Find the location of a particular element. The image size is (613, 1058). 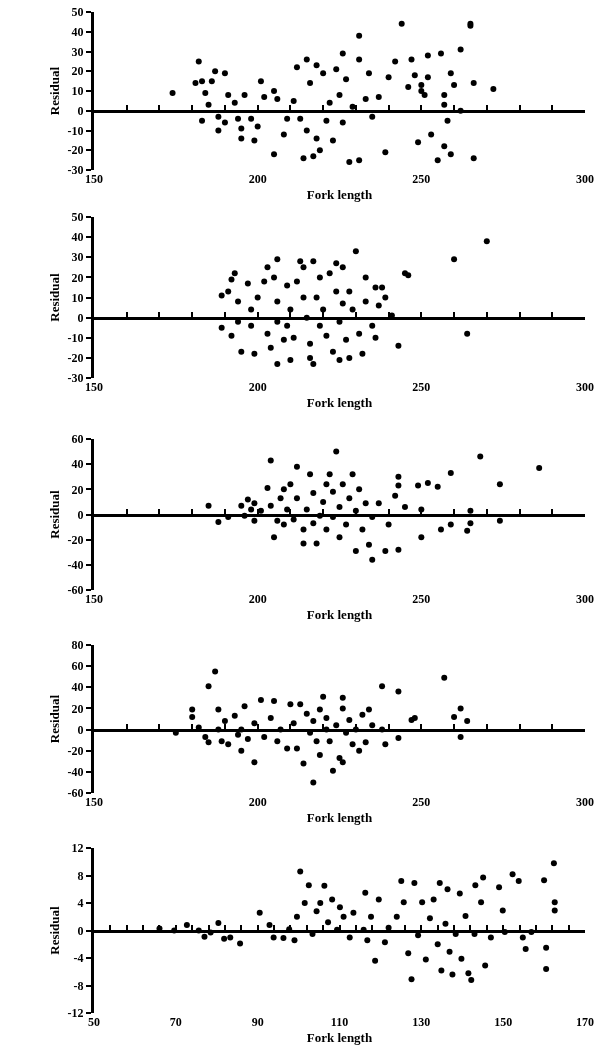

x-tick-label: 170 is located at coordinates (585, 1022).